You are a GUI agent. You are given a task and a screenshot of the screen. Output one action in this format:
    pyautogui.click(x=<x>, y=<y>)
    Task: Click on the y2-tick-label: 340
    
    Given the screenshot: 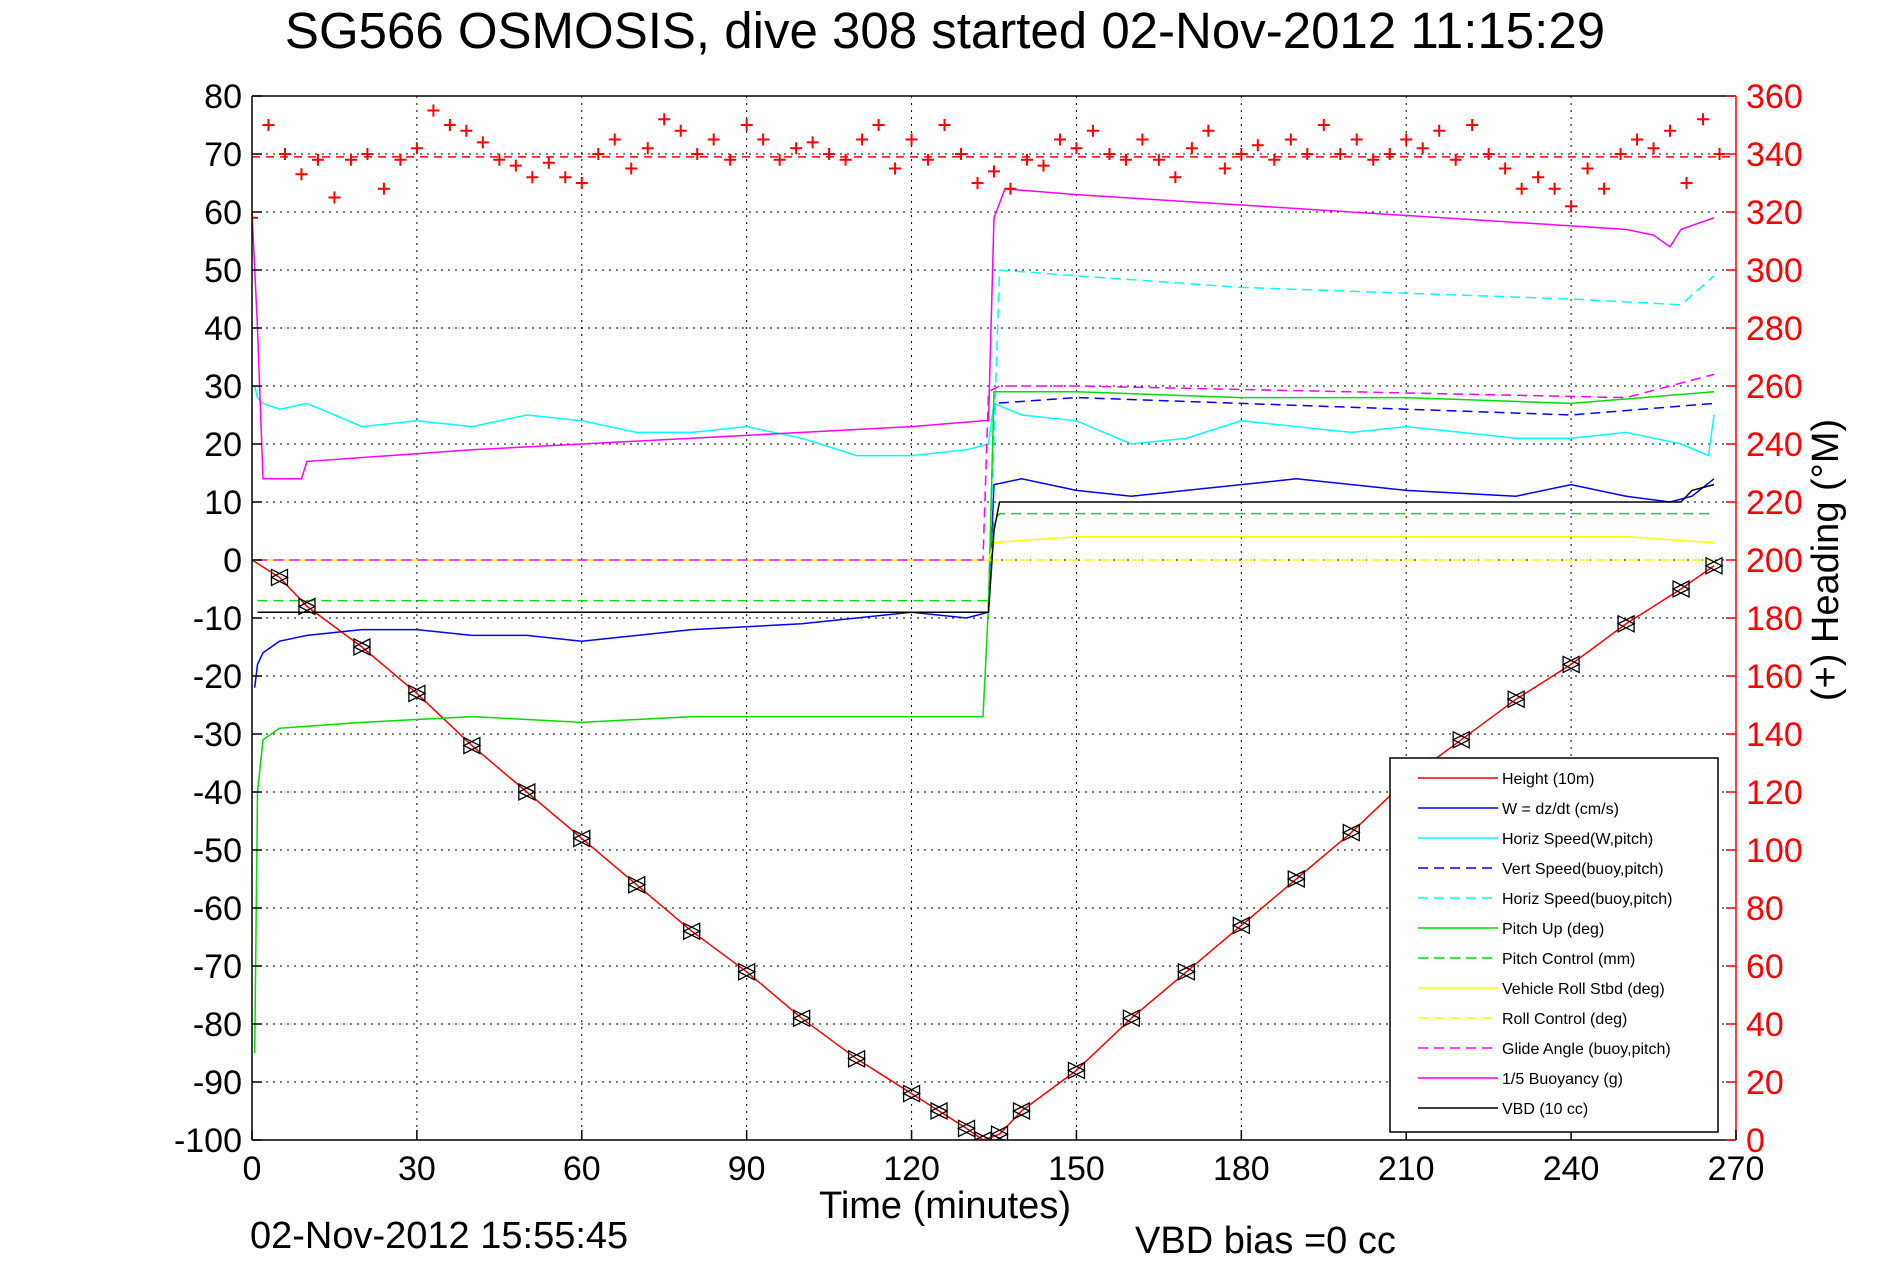 What is the action you would take?
    pyautogui.click(x=1774, y=155)
    